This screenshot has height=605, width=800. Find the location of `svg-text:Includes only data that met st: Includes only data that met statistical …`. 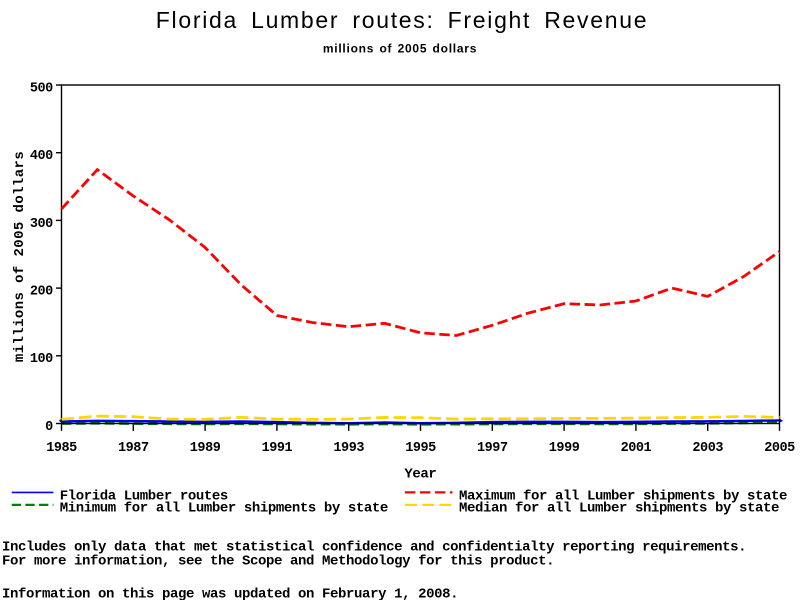

svg-text:Includes only data that met st: Includes only data that met statistical … is located at coordinates (374, 548).